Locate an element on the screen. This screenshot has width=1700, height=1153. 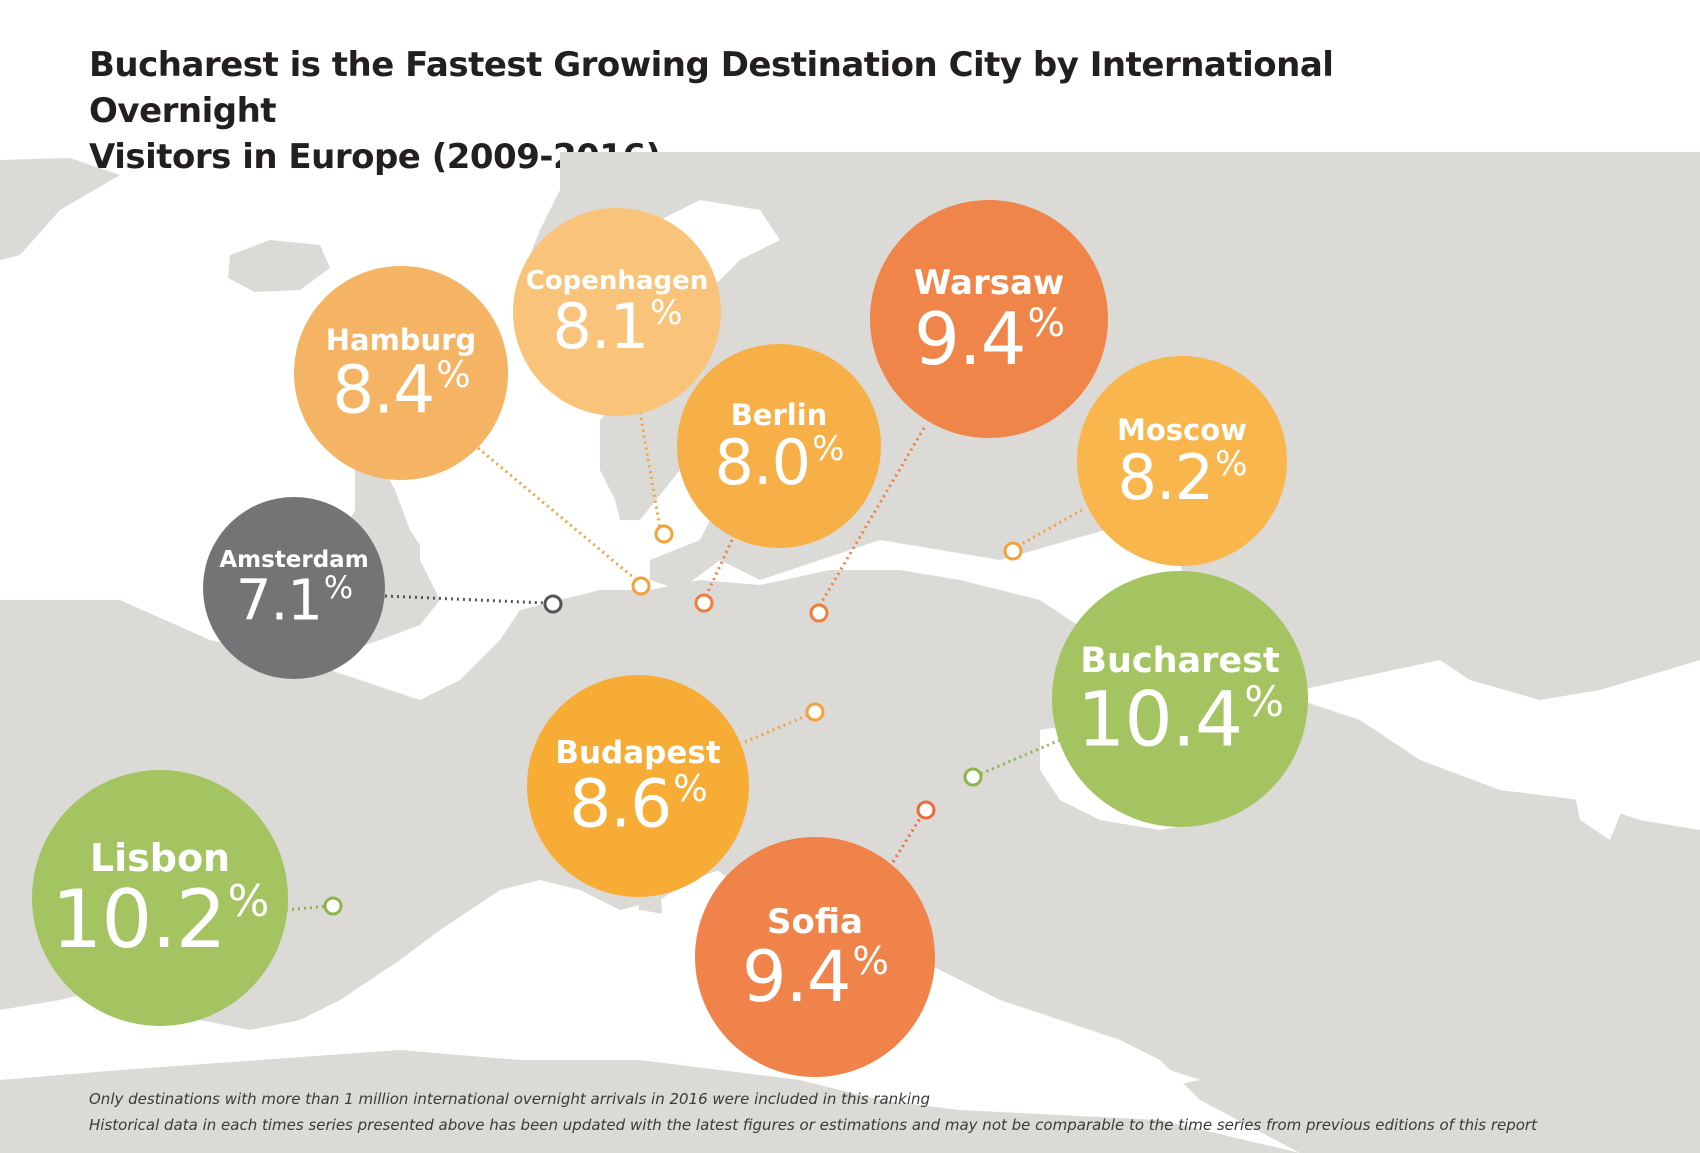
marker-amsterdam is located at coordinates (553, 604).